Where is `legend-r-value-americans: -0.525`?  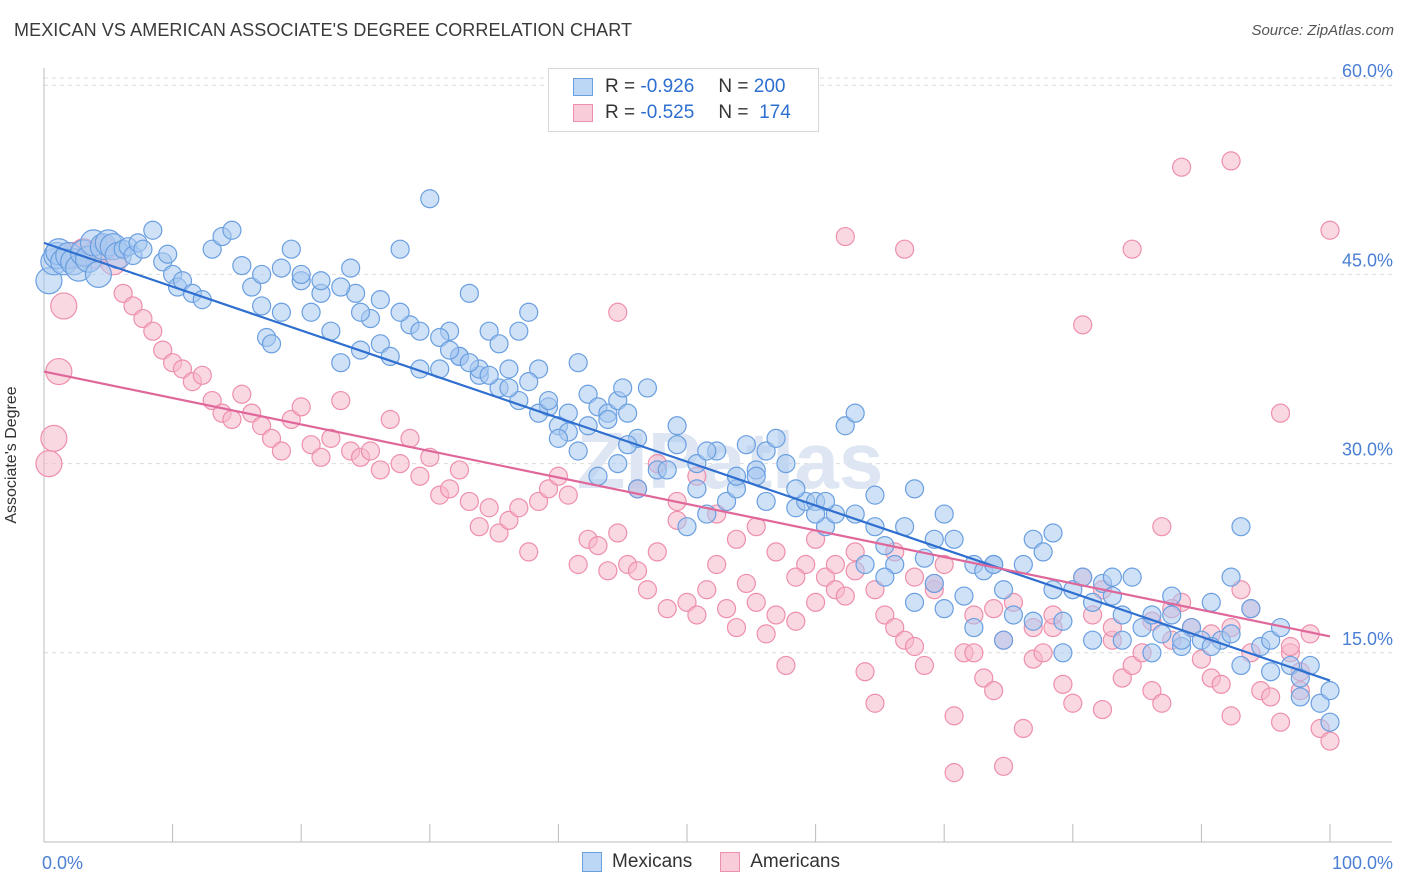 legend-r-value-americans: -0.525 is located at coordinates (667, 112).